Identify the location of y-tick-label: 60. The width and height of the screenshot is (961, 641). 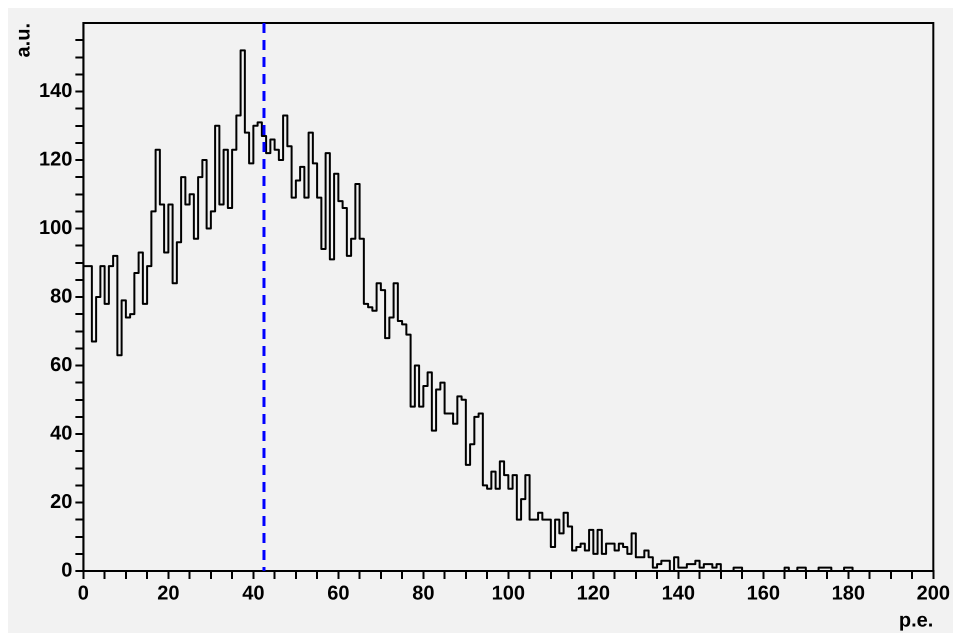
(61, 365).